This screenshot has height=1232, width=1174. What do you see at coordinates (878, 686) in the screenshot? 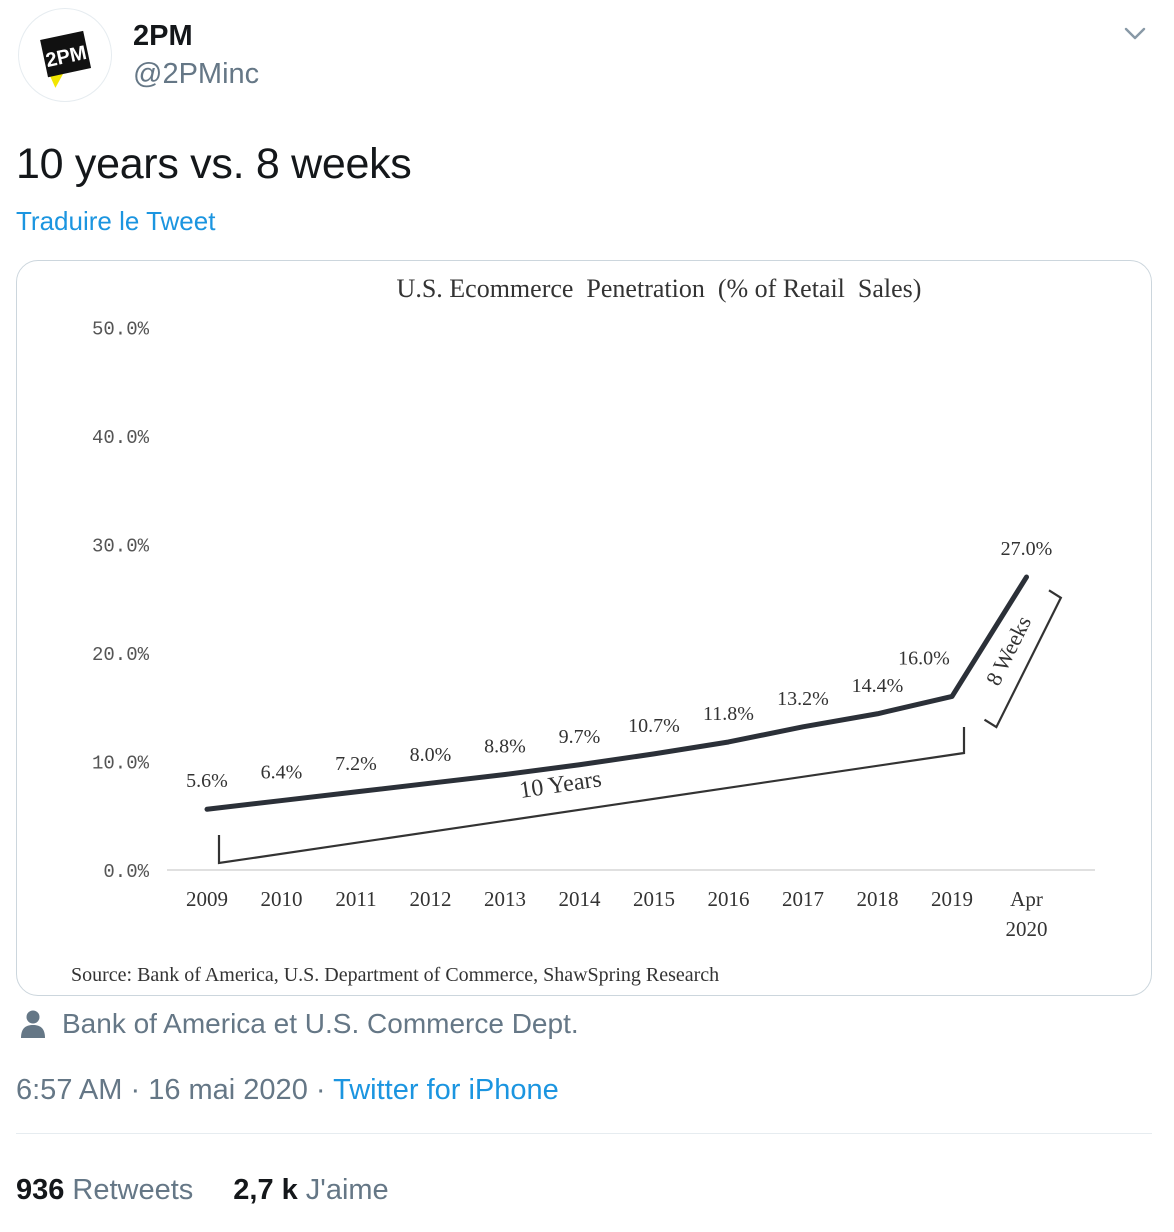
I see `data-label: 14.4%` at bounding box center [878, 686].